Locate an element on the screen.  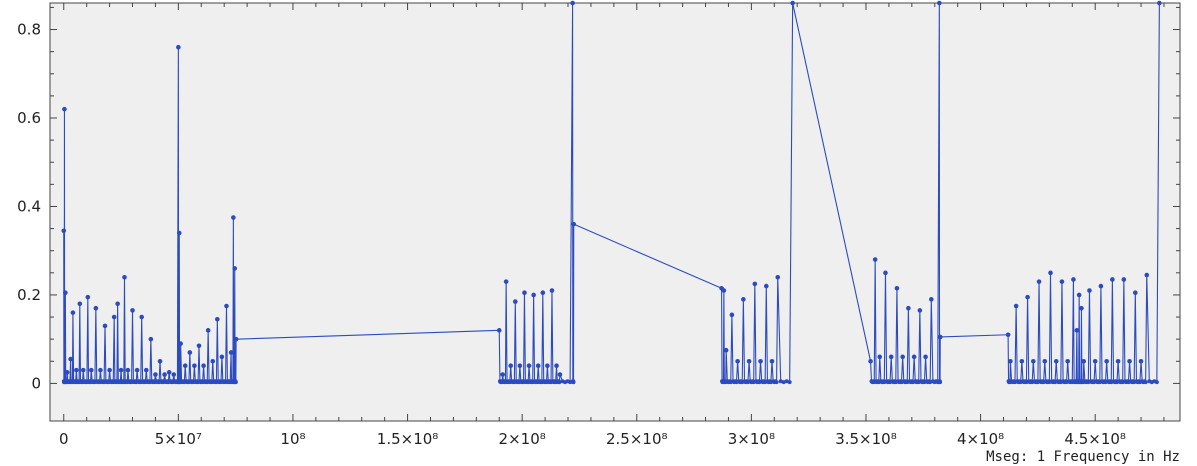
x-tick-label: 3×10⁸ is located at coordinates (751, 439).